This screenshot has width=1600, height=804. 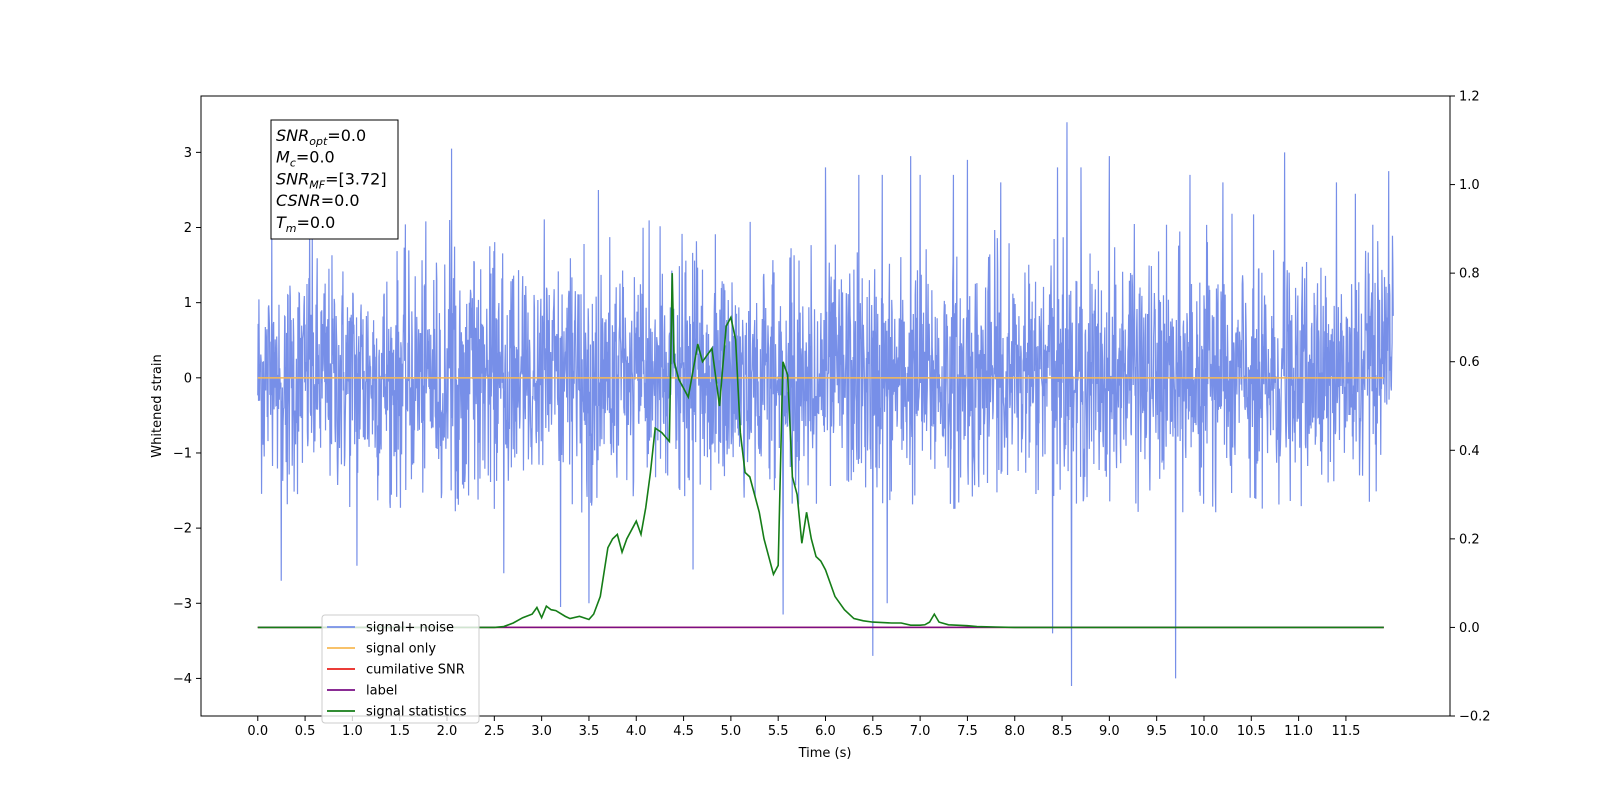 I want to click on x-tick-label: 3.0, so click(x=541, y=731).